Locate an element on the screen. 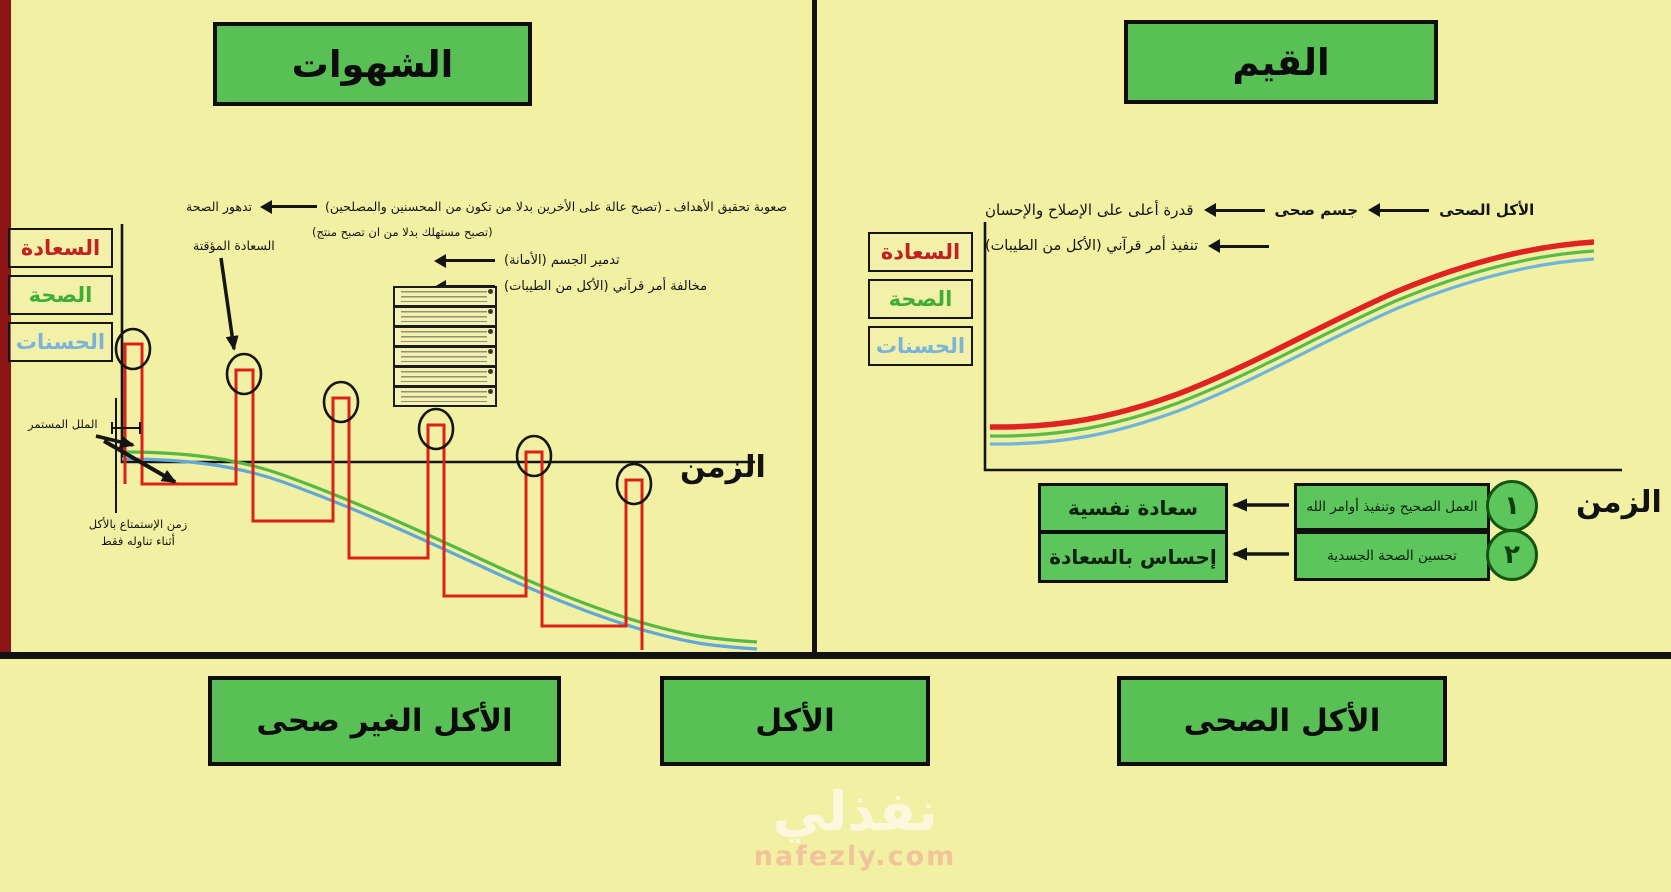 The image size is (1671, 892). healthy-eating-box: الأكل الصحى is located at coordinates (1282, 721).